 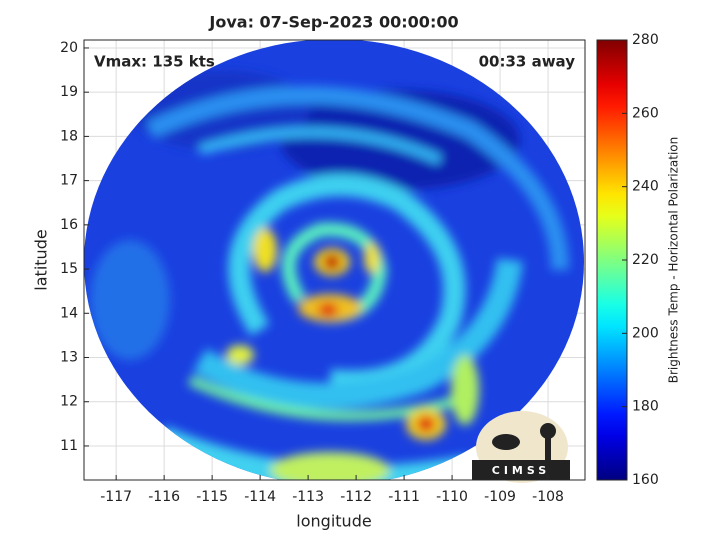 I want to click on x-tick-label: -108, so click(x=548, y=497).